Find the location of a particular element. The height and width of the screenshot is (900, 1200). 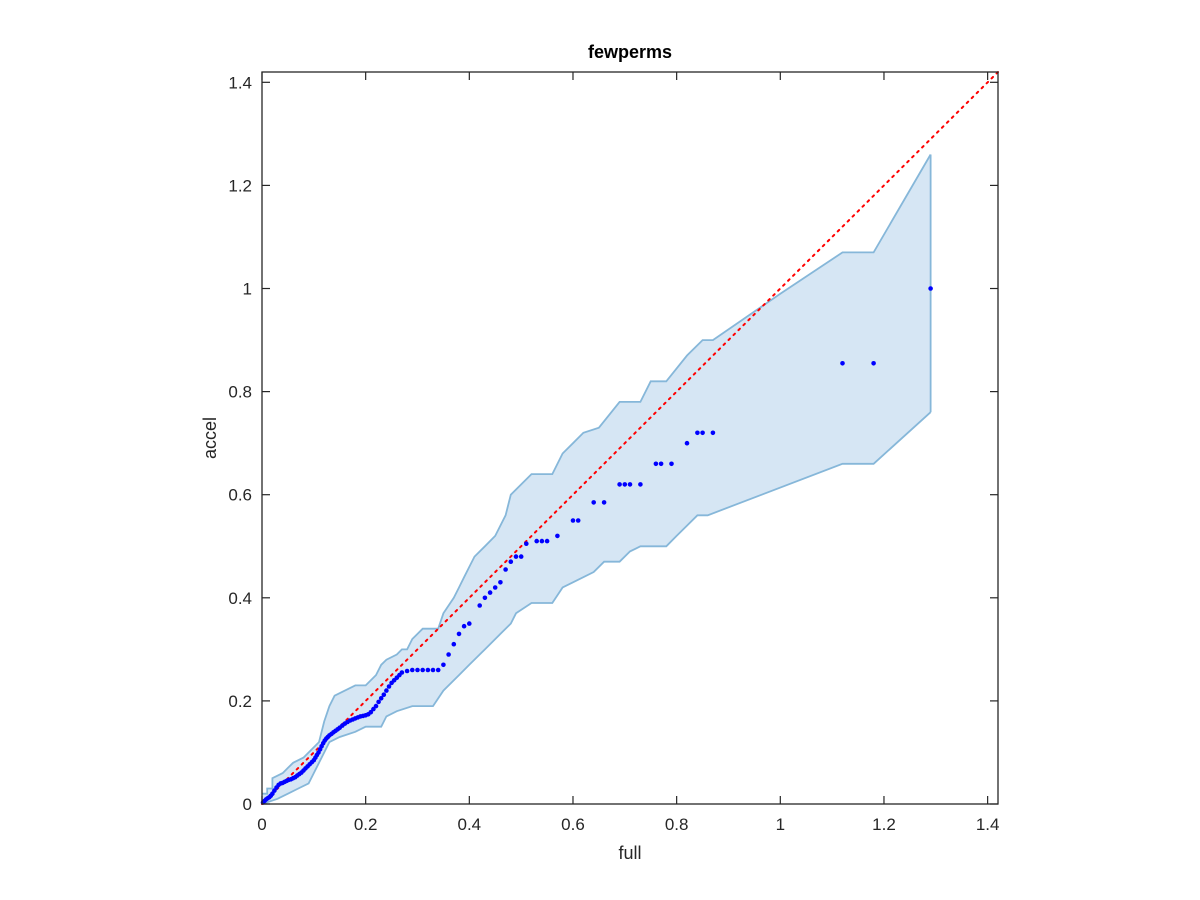

y-tick-label: 0 is located at coordinates (247, 804).